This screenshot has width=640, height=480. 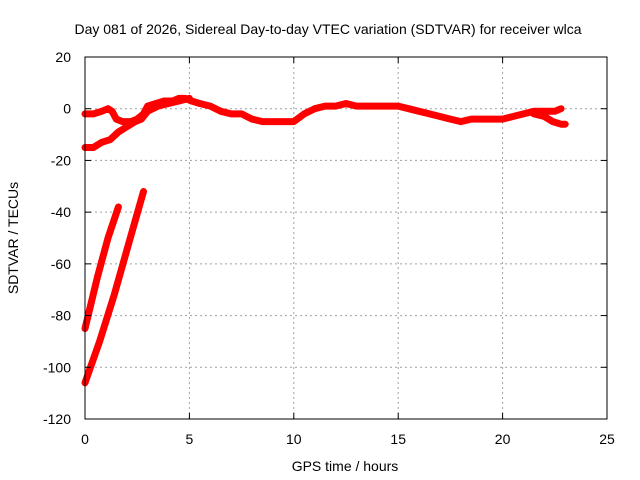 What do you see at coordinates (398, 439) in the screenshot?
I see `x-tick-label: 15` at bounding box center [398, 439].